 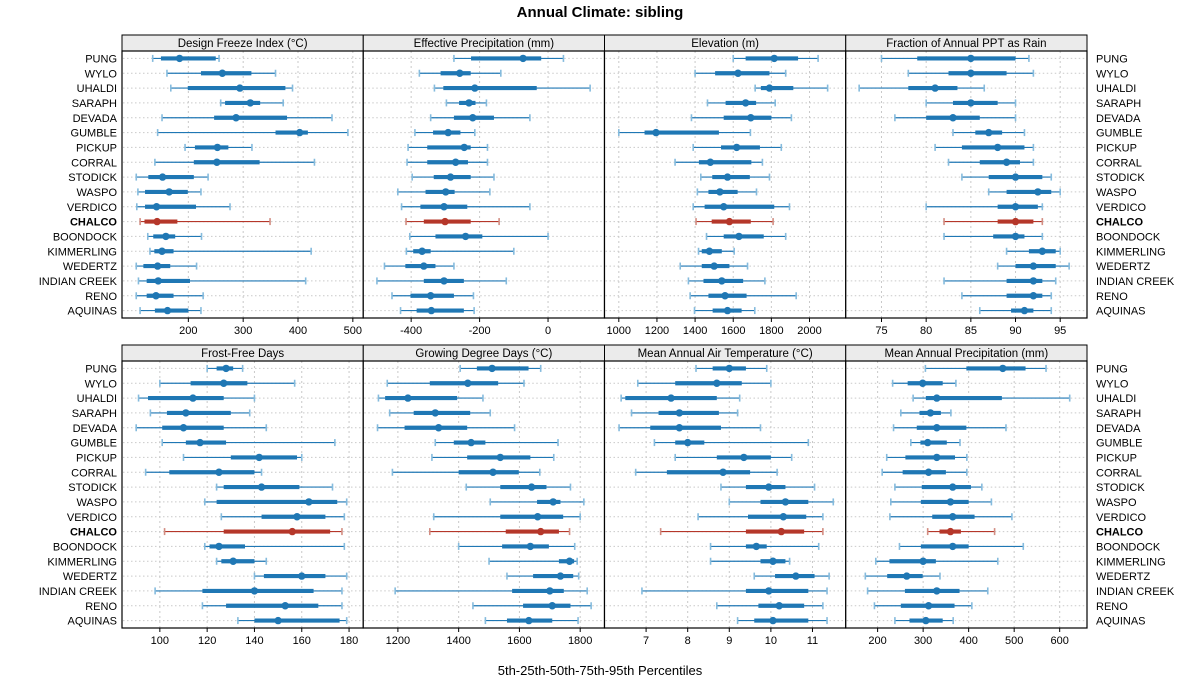 I want to click on x-tick-label: 300, so click(x=243, y=331).